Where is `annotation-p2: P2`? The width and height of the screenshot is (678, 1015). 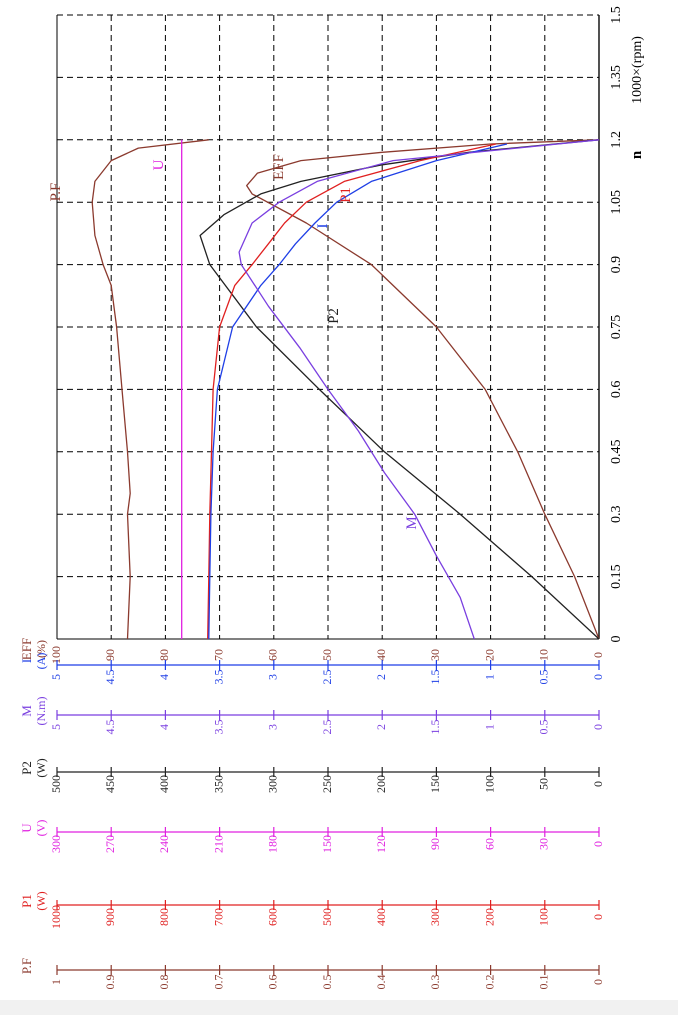 annotation-p2: P2 is located at coordinates (334, 316).